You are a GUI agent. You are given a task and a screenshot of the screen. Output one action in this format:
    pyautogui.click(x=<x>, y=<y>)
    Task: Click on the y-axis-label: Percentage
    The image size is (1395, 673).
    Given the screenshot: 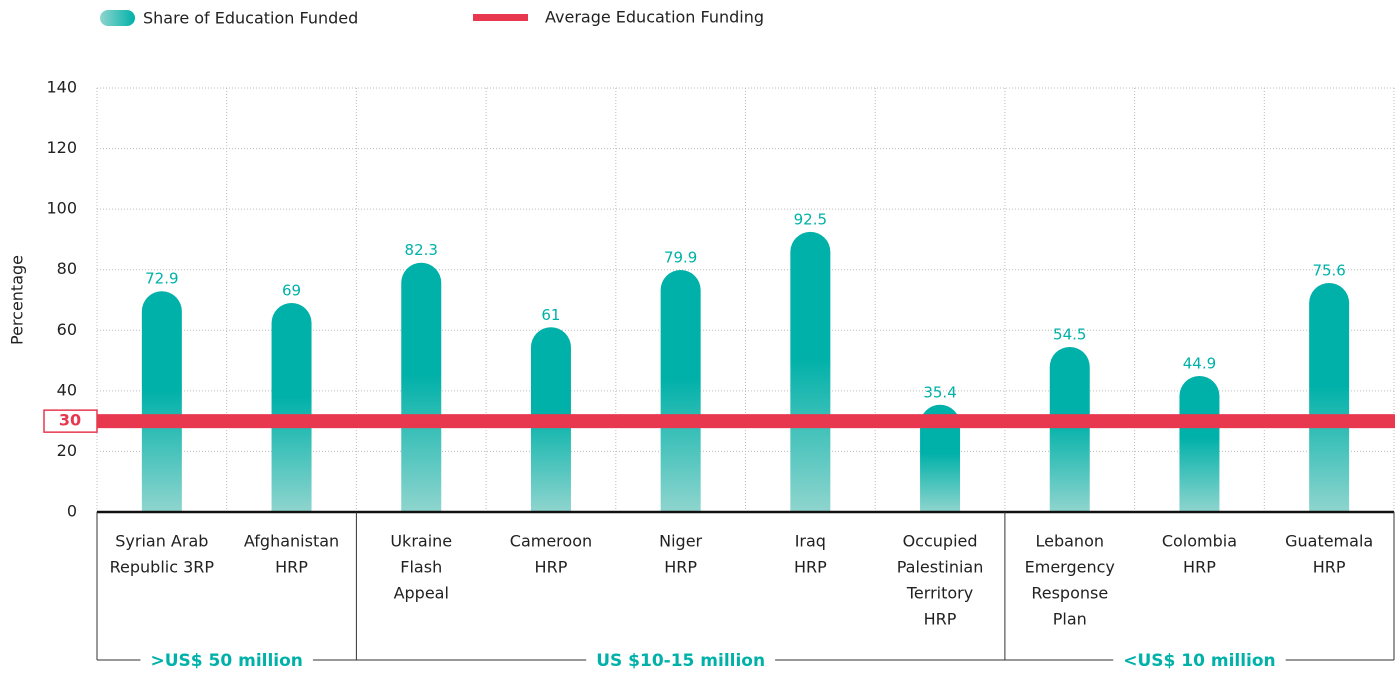 What is the action you would take?
    pyautogui.click(x=17, y=300)
    